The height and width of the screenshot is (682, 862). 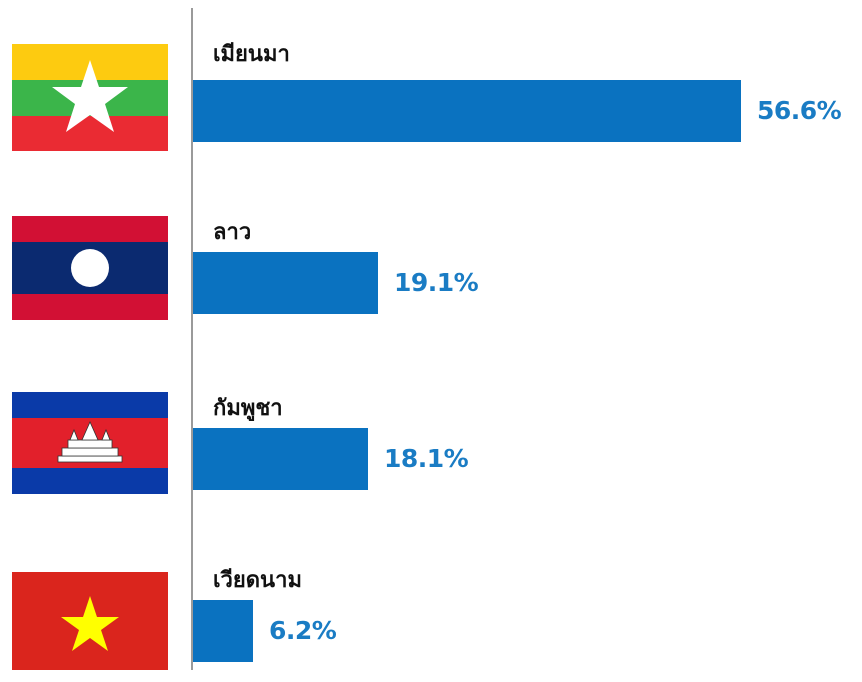 I want to click on bar-laos, so click(x=285, y=283).